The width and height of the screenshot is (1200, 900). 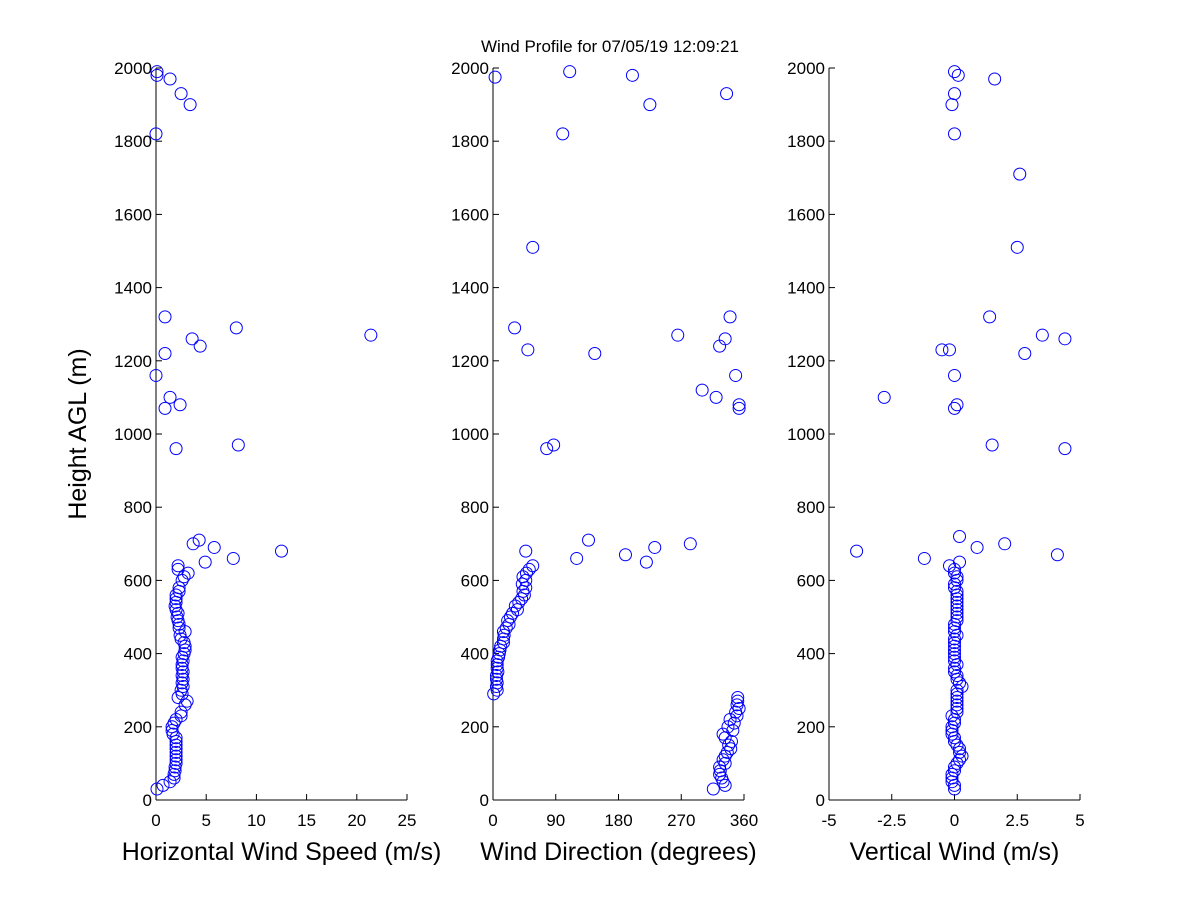 I want to click on speed-y-tick-label: 800, so click(x=138, y=507).